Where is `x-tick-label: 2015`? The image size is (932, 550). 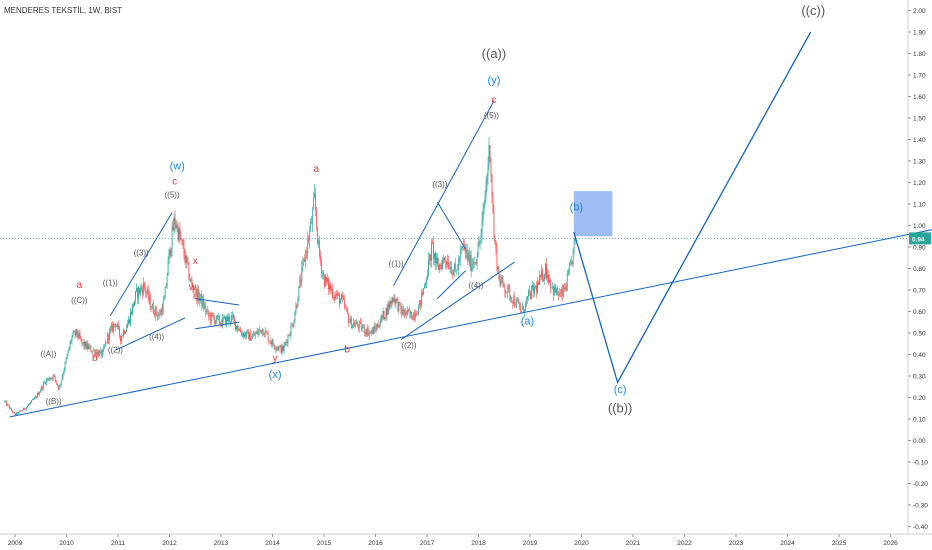 x-tick-label: 2015 is located at coordinates (324, 543).